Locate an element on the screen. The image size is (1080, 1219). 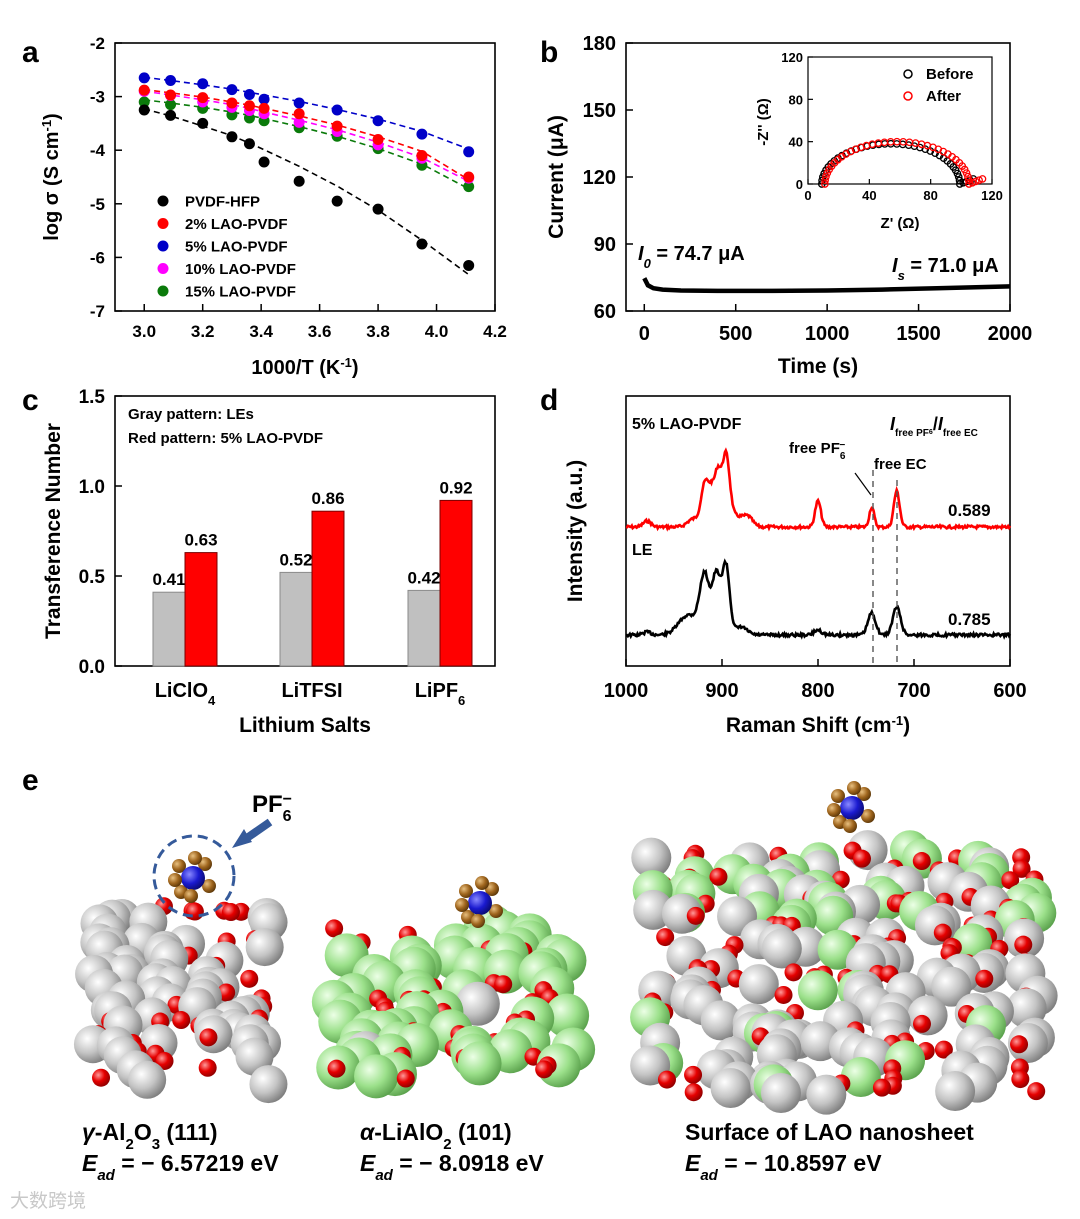
chart-c-bar-label: 0.41 is located at coordinates (168, 579).